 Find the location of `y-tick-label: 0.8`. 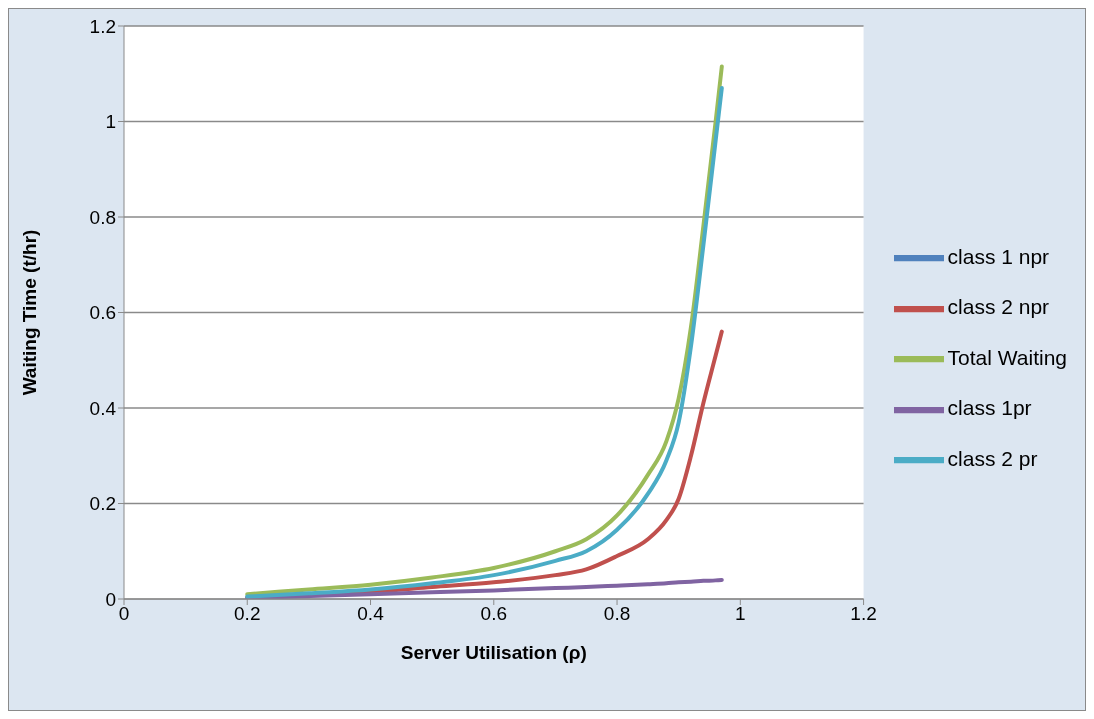

y-tick-label: 0.8 is located at coordinates (102, 217).